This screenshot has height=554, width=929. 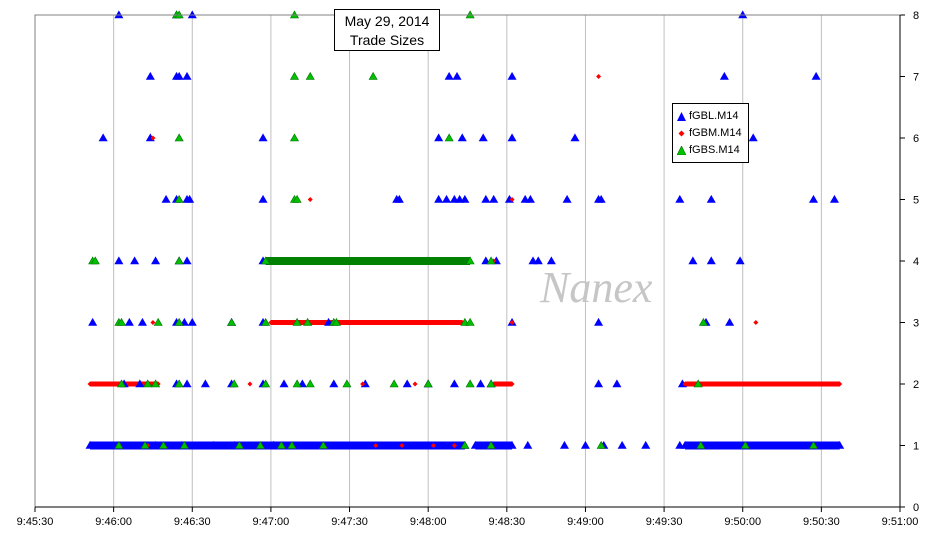 What do you see at coordinates (585, 522) in the screenshot?
I see `x-tick-label: 9:49:00` at bounding box center [585, 522].